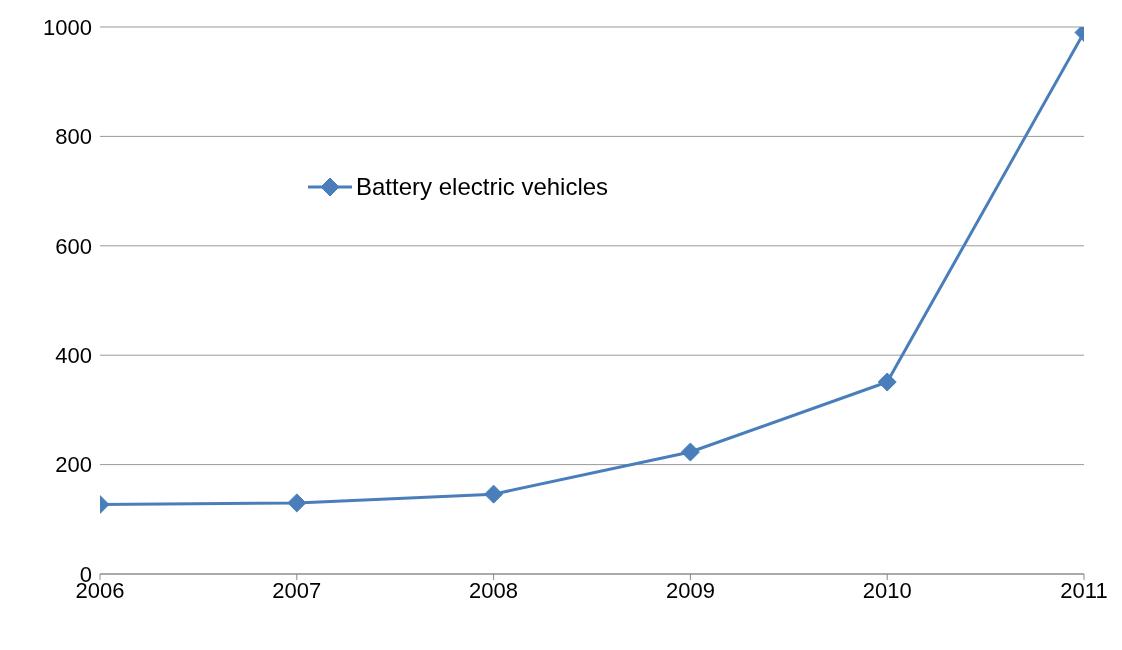 Image resolution: width=1122 pixels, height=650 pixels. I want to click on x-tick-label: 2011, so click(1084, 590).